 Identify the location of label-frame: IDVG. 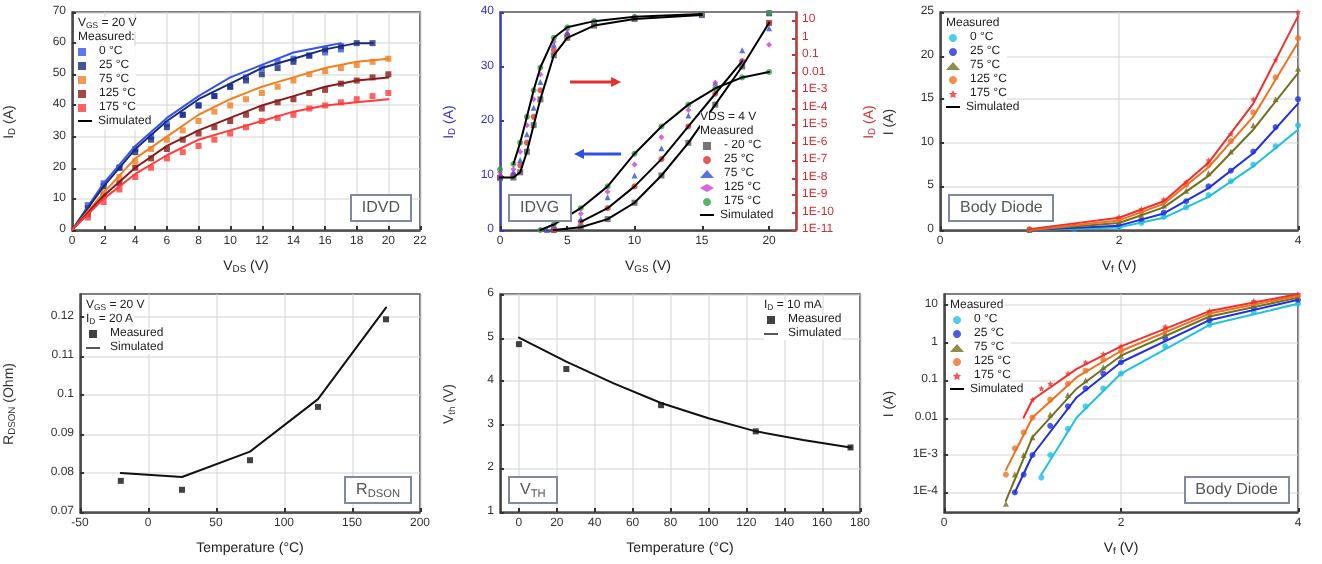
(540, 208).